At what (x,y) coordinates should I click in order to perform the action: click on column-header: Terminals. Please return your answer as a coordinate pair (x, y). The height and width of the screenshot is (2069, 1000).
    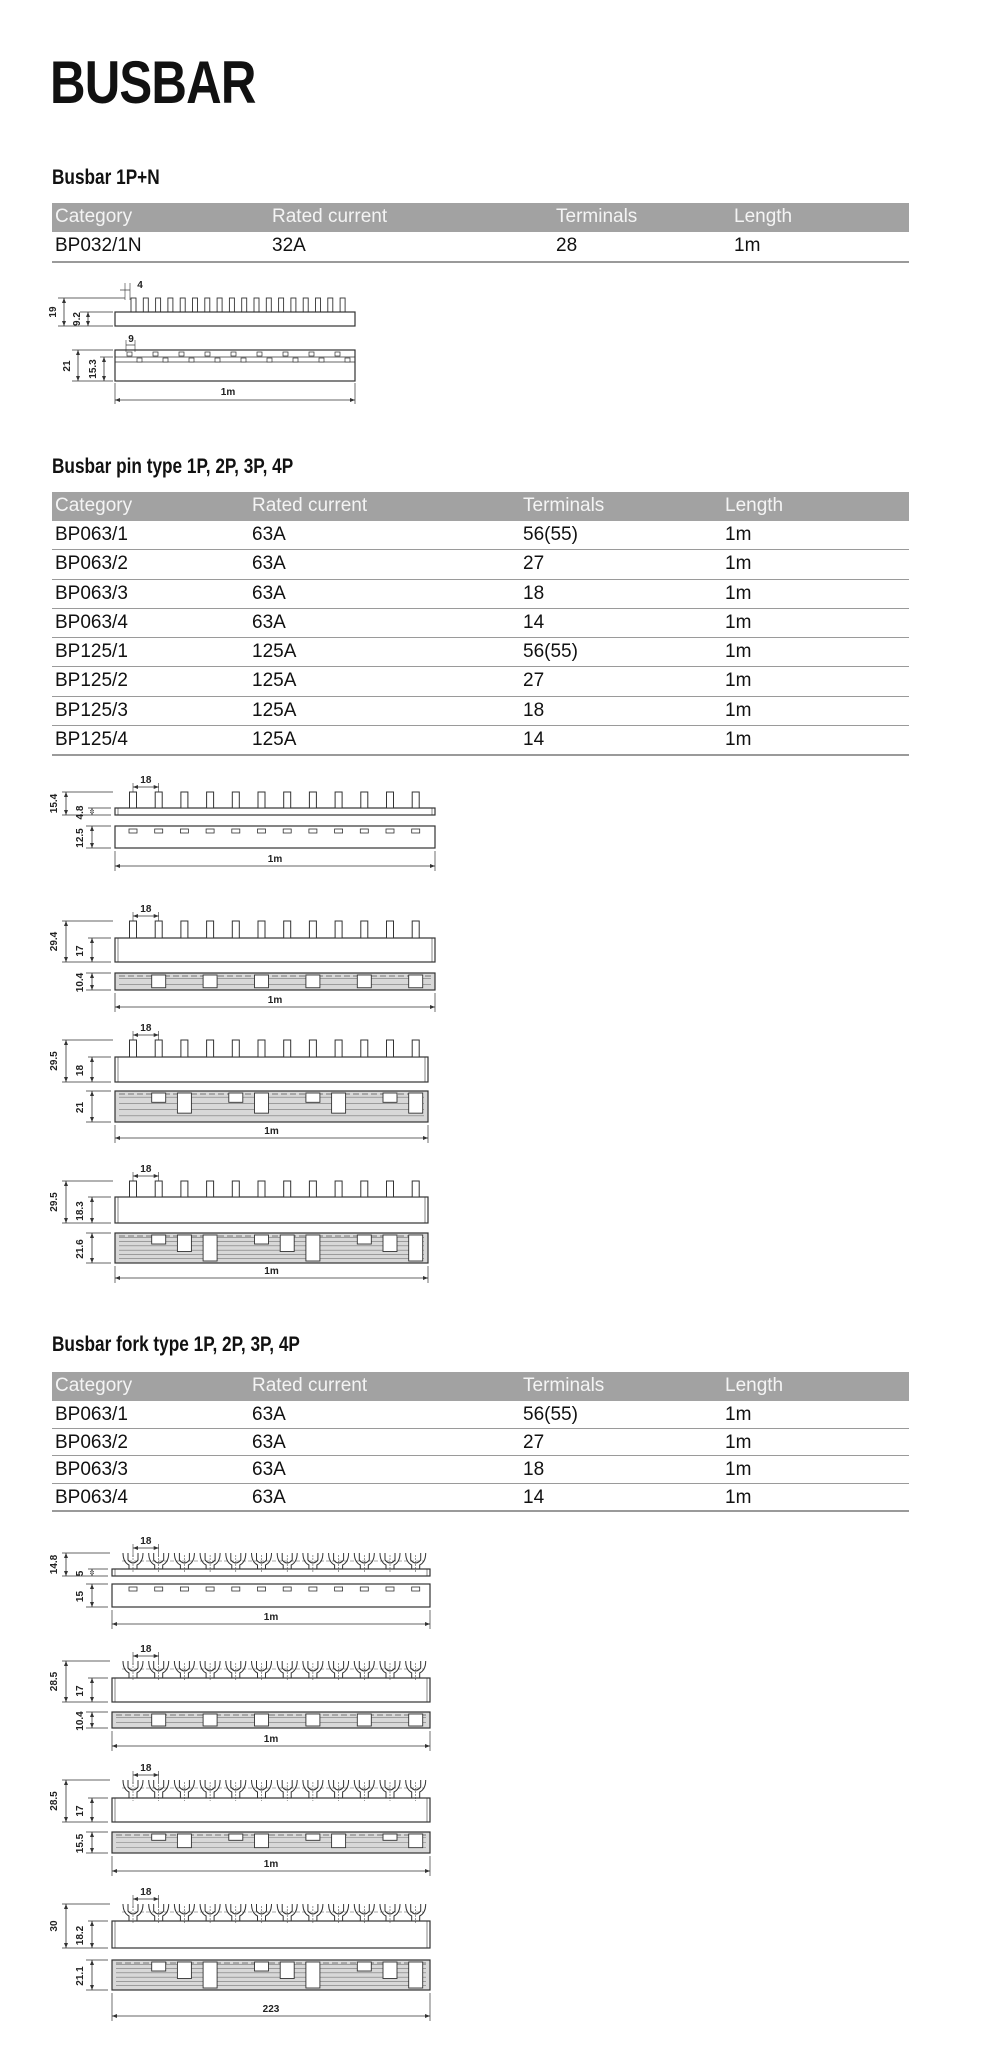
    Looking at the image, I should click on (597, 216).